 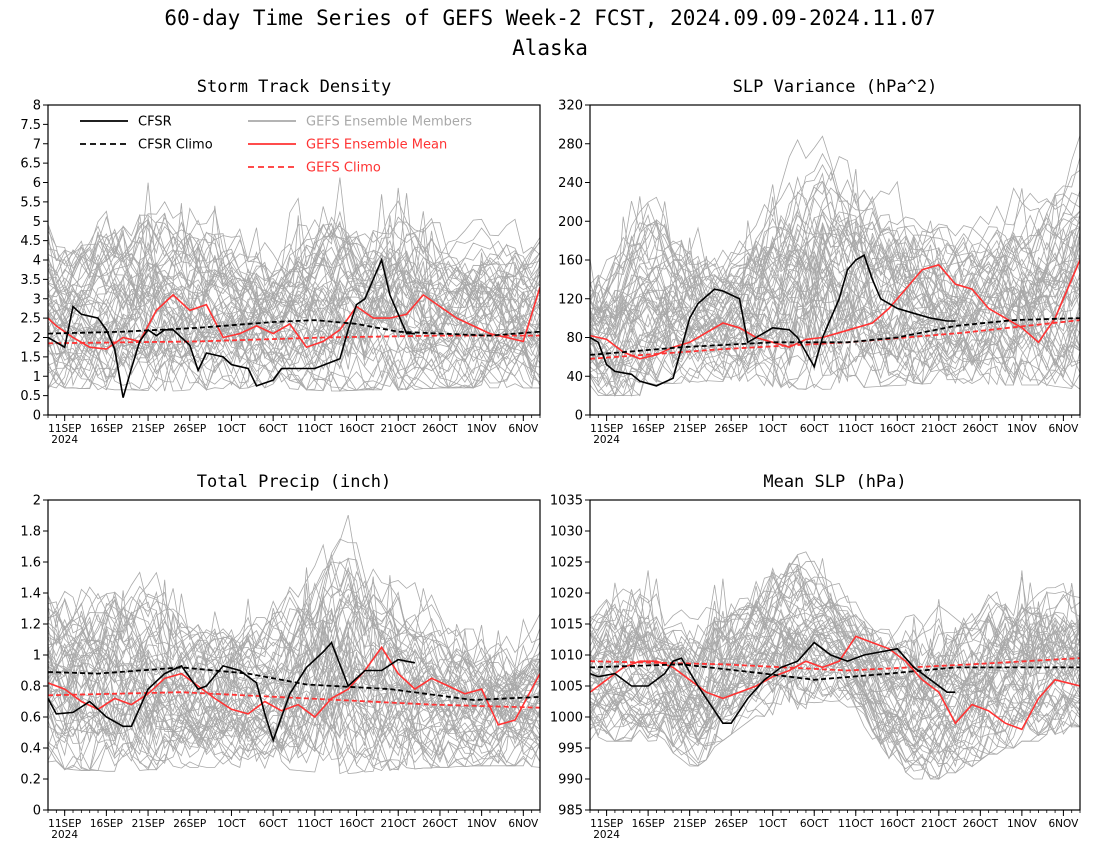 What do you see at coordinates (566, 501) in the screenshot?
I see `y-tick-label: 1035` at bounding box center [566, 501].